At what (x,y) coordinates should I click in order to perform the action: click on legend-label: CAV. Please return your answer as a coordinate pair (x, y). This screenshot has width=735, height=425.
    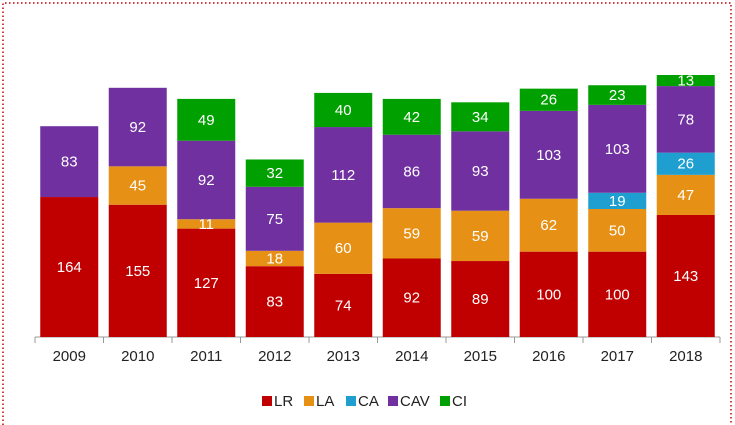
    Looking at the image, I should click on (415, 401).